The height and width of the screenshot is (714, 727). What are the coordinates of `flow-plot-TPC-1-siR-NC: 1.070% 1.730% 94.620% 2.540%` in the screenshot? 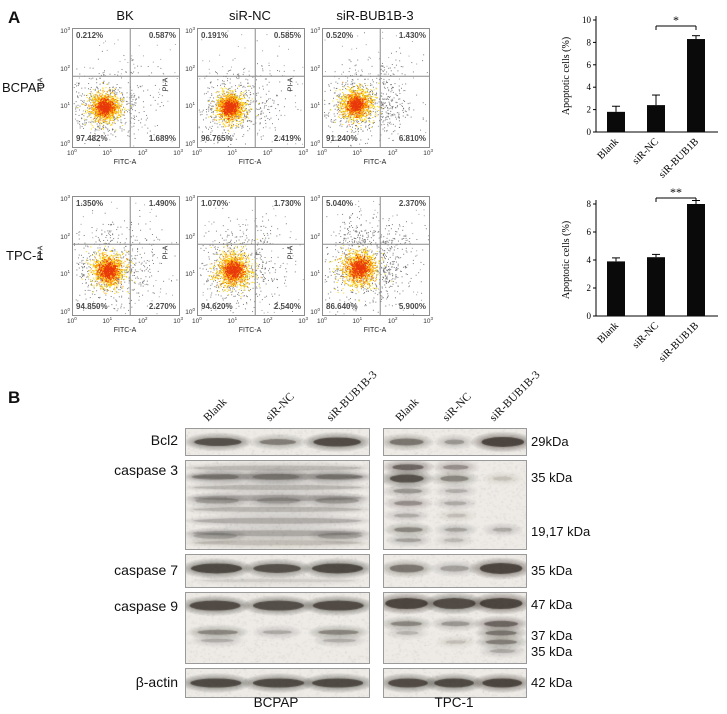 It's located at (251, 256).